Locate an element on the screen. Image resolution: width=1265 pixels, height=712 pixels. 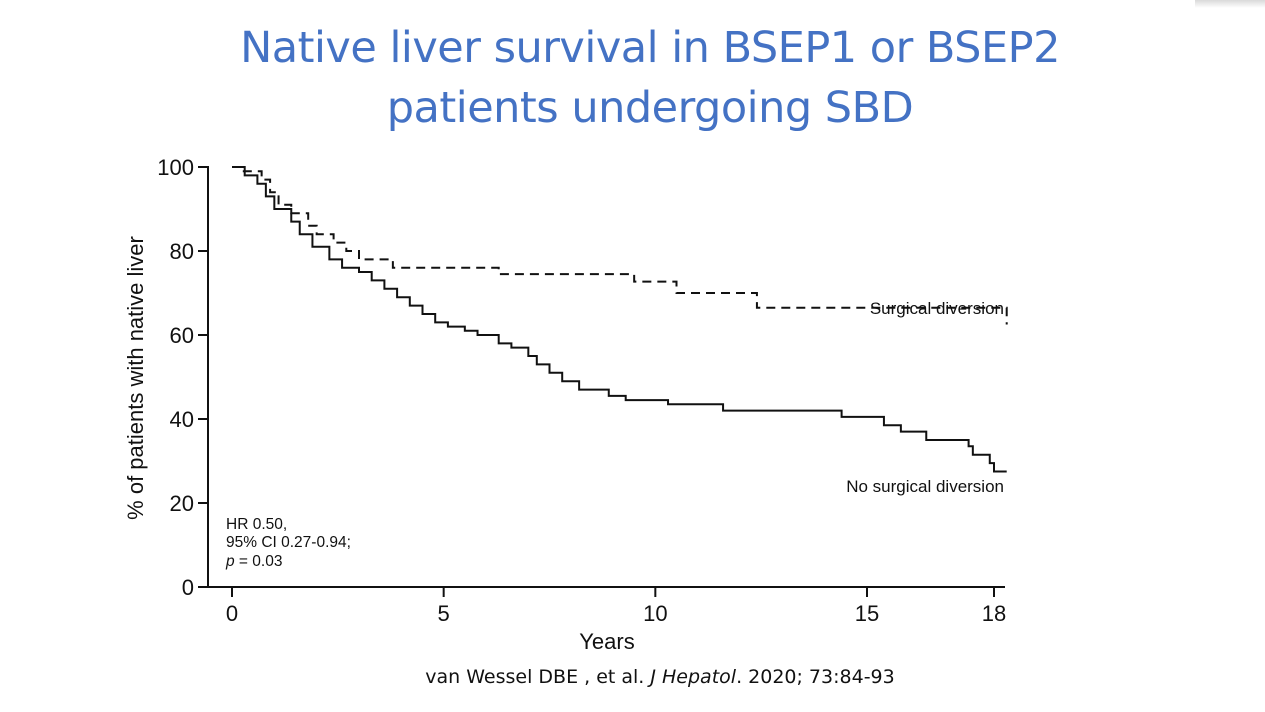
x-tick-label: 0 is located at coordinates (232, 613).